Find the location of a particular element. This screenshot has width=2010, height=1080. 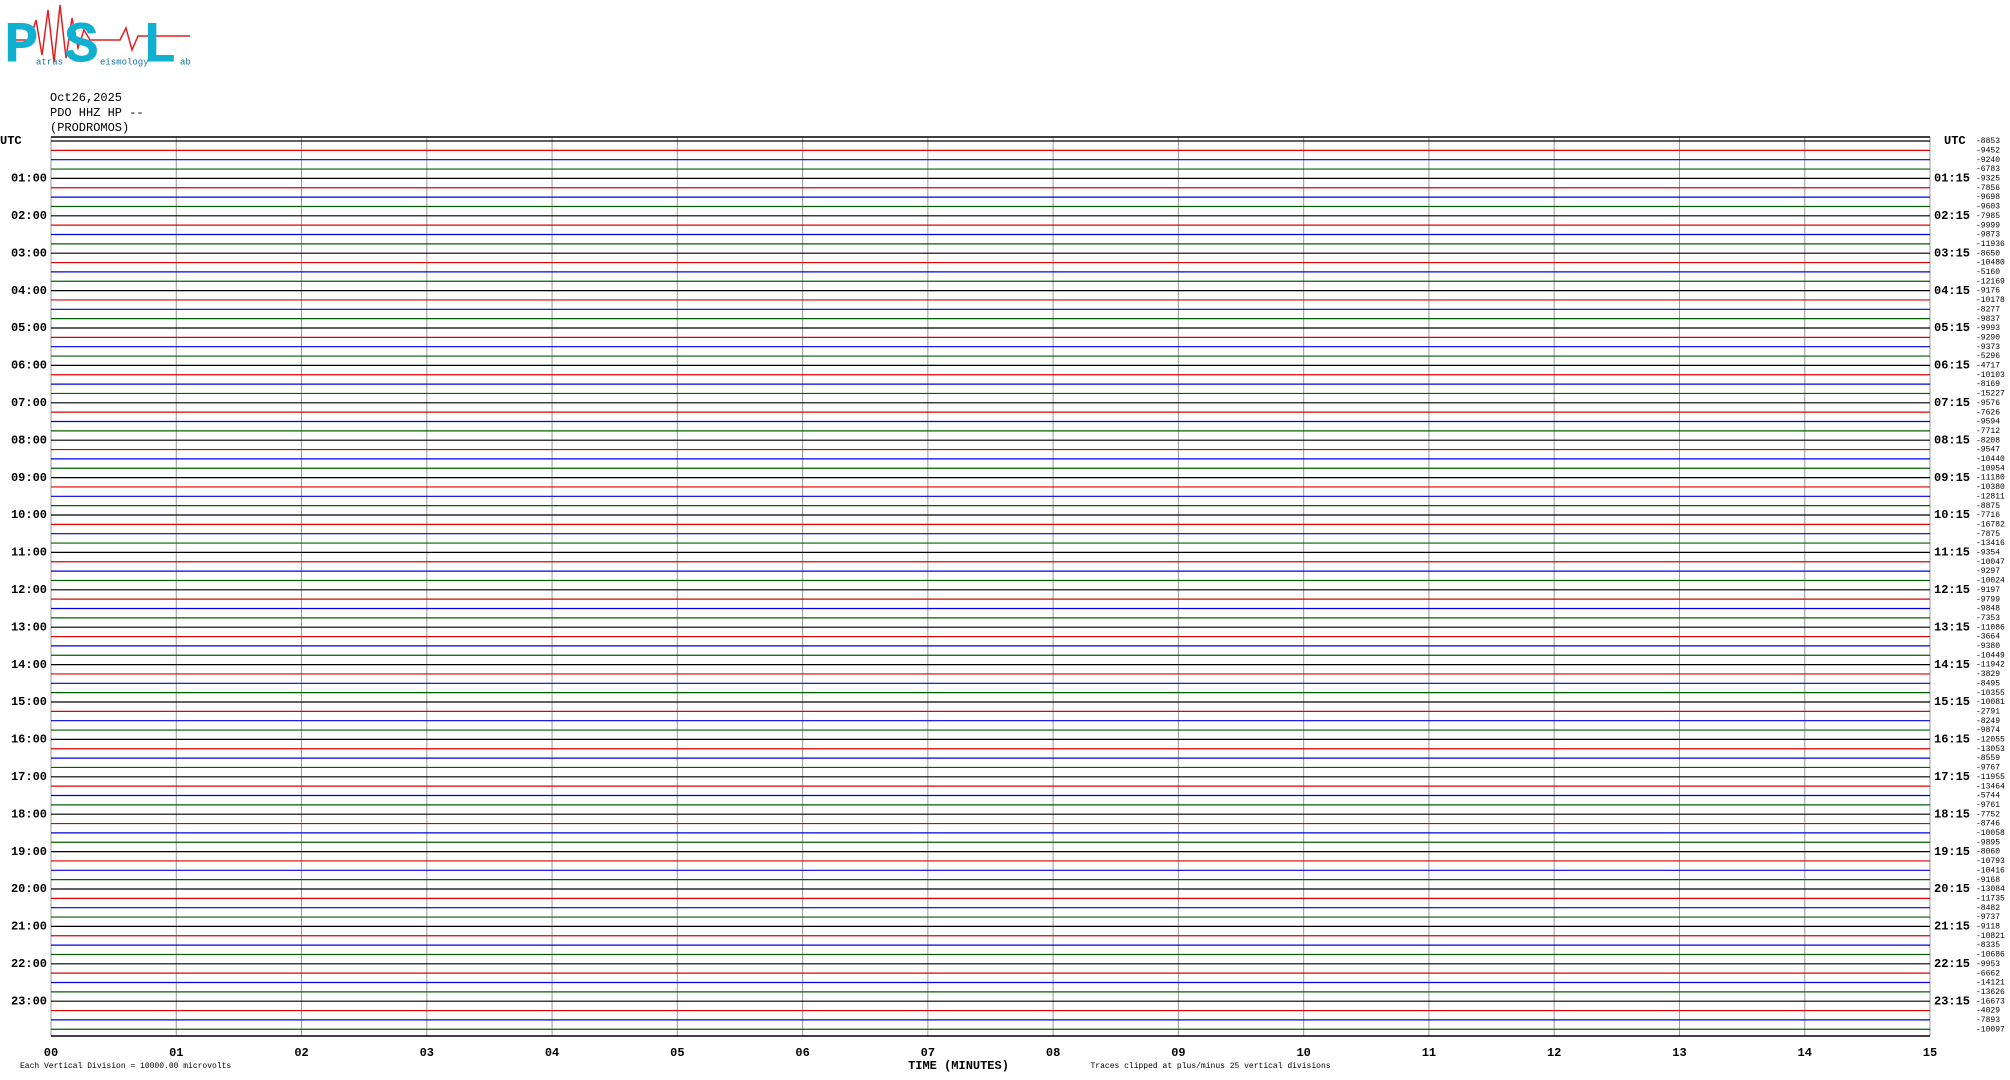

x-tick-label: 09 is located at coordinates (1178, 1053).